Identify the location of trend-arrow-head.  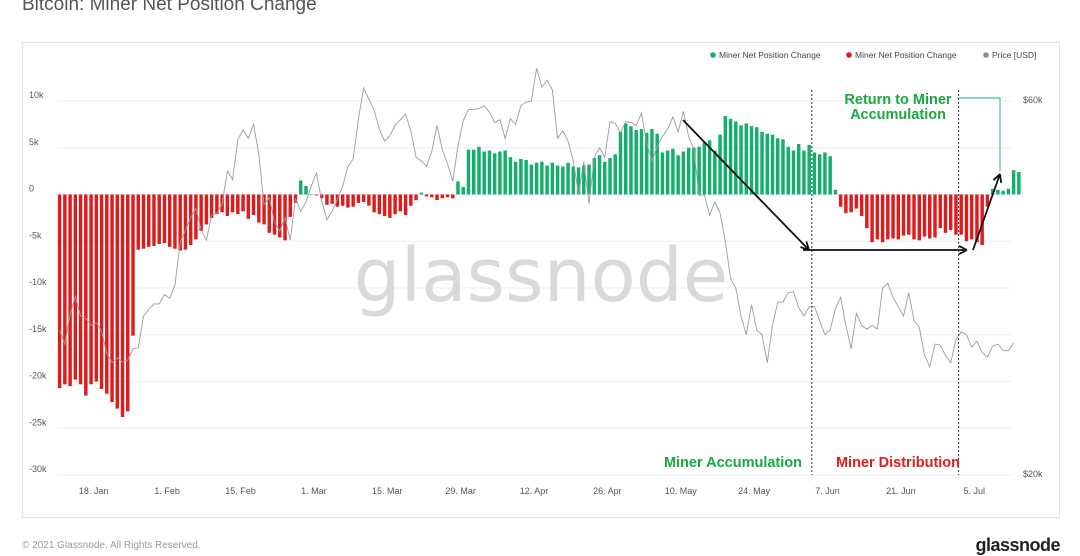
(997, 178).